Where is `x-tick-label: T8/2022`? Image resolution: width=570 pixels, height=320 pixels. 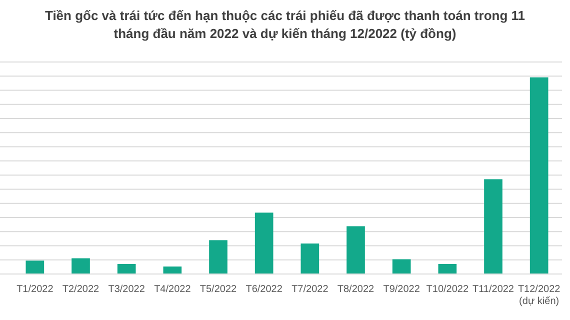 x-tick-label: T8/2022 is located at coordinates (356, 289).